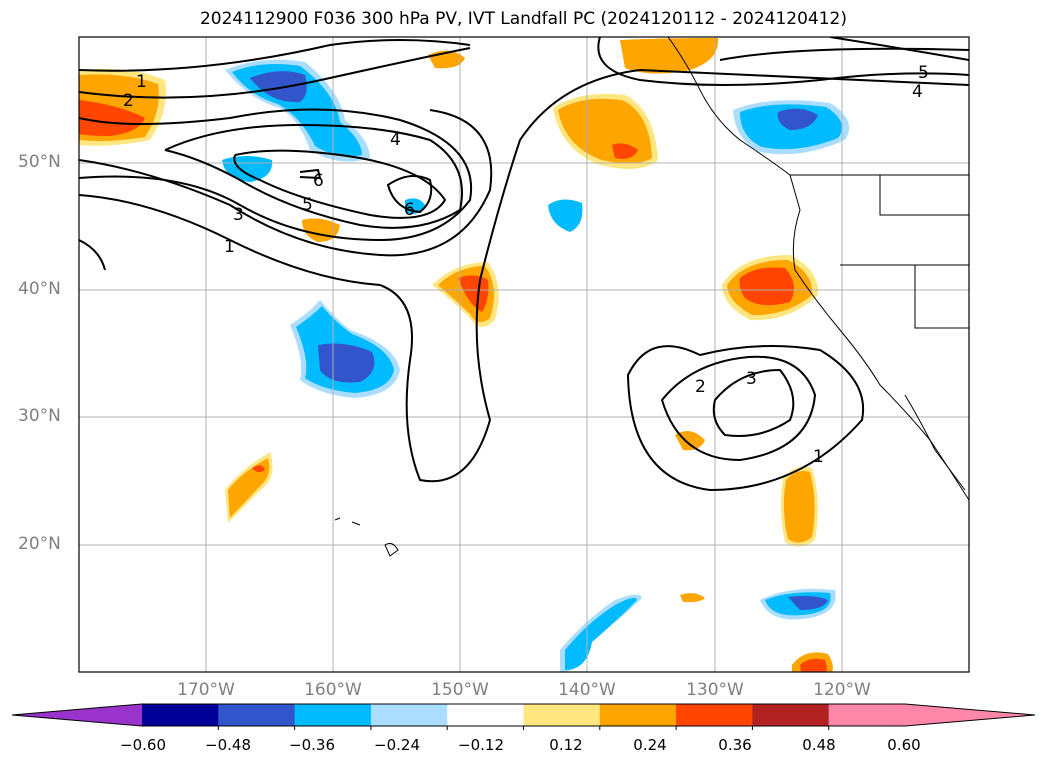 The height and width of the screenshot is (765, 1047). Describe the element at coordinates (39, 416) in the screenshot. I see `lat-label: 30°N` at that location.